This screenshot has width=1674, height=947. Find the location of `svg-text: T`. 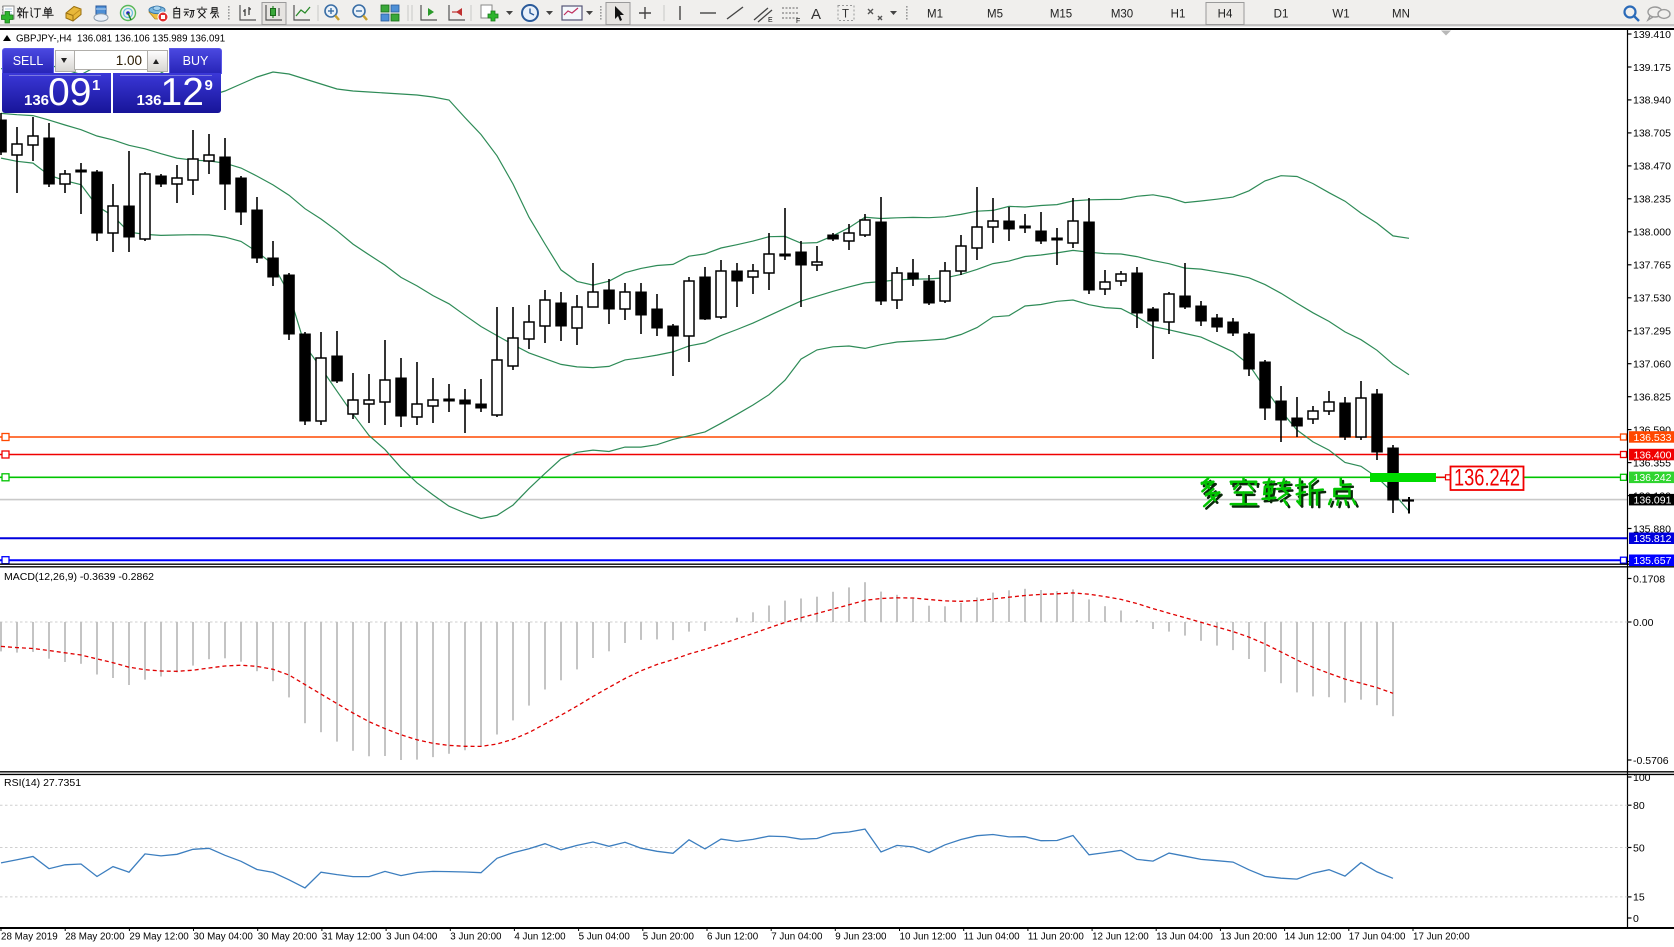

svg-text: T is located at coordinates (845, 15).